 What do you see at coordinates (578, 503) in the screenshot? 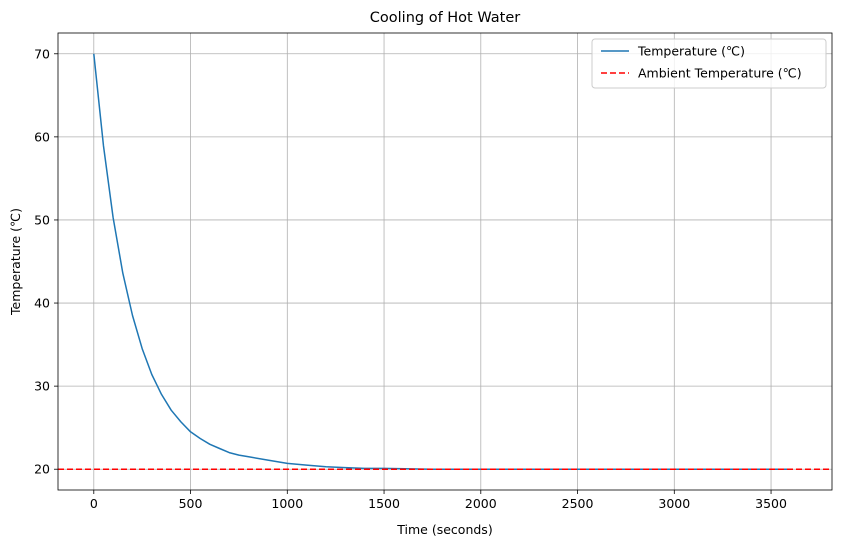
I see `x-tick-label: 2500` at bounding box center [578, 503].